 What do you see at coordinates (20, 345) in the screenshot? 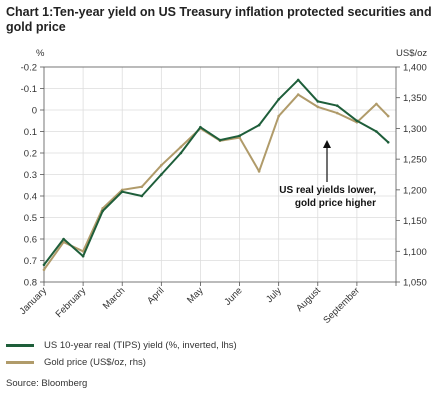
I see `legend-swatch-tips-yield` at bounding box center [20, 345].